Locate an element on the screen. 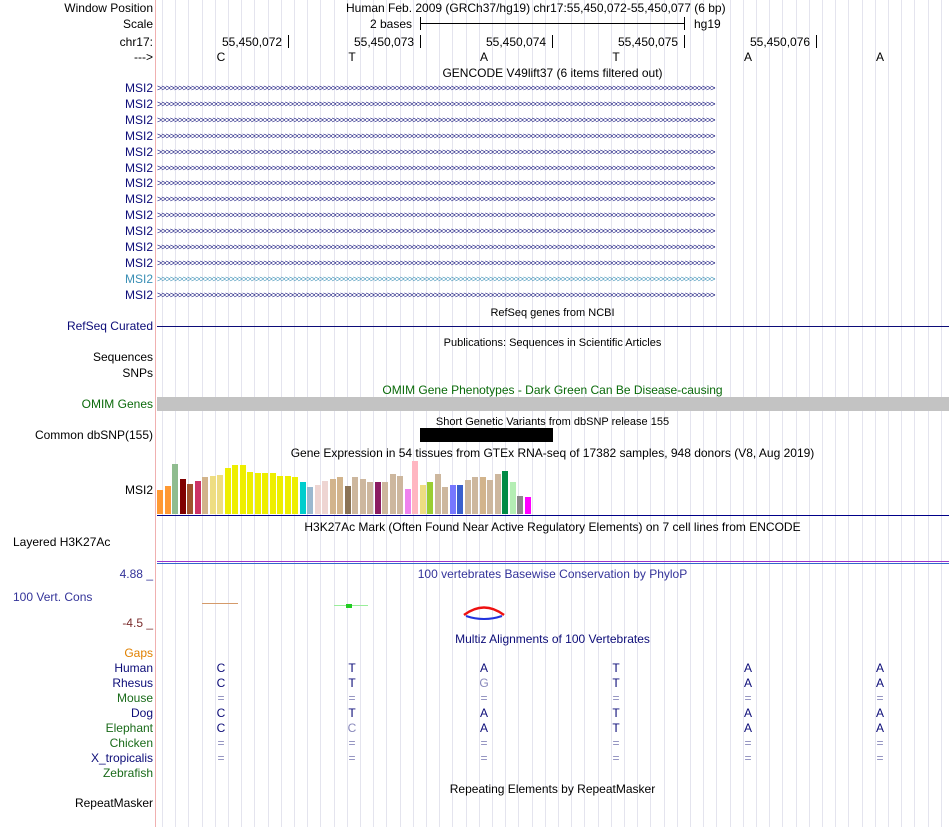 The image size is (950, 827). multiz-species-label: Rhesus is located at coordinates (132, 683).